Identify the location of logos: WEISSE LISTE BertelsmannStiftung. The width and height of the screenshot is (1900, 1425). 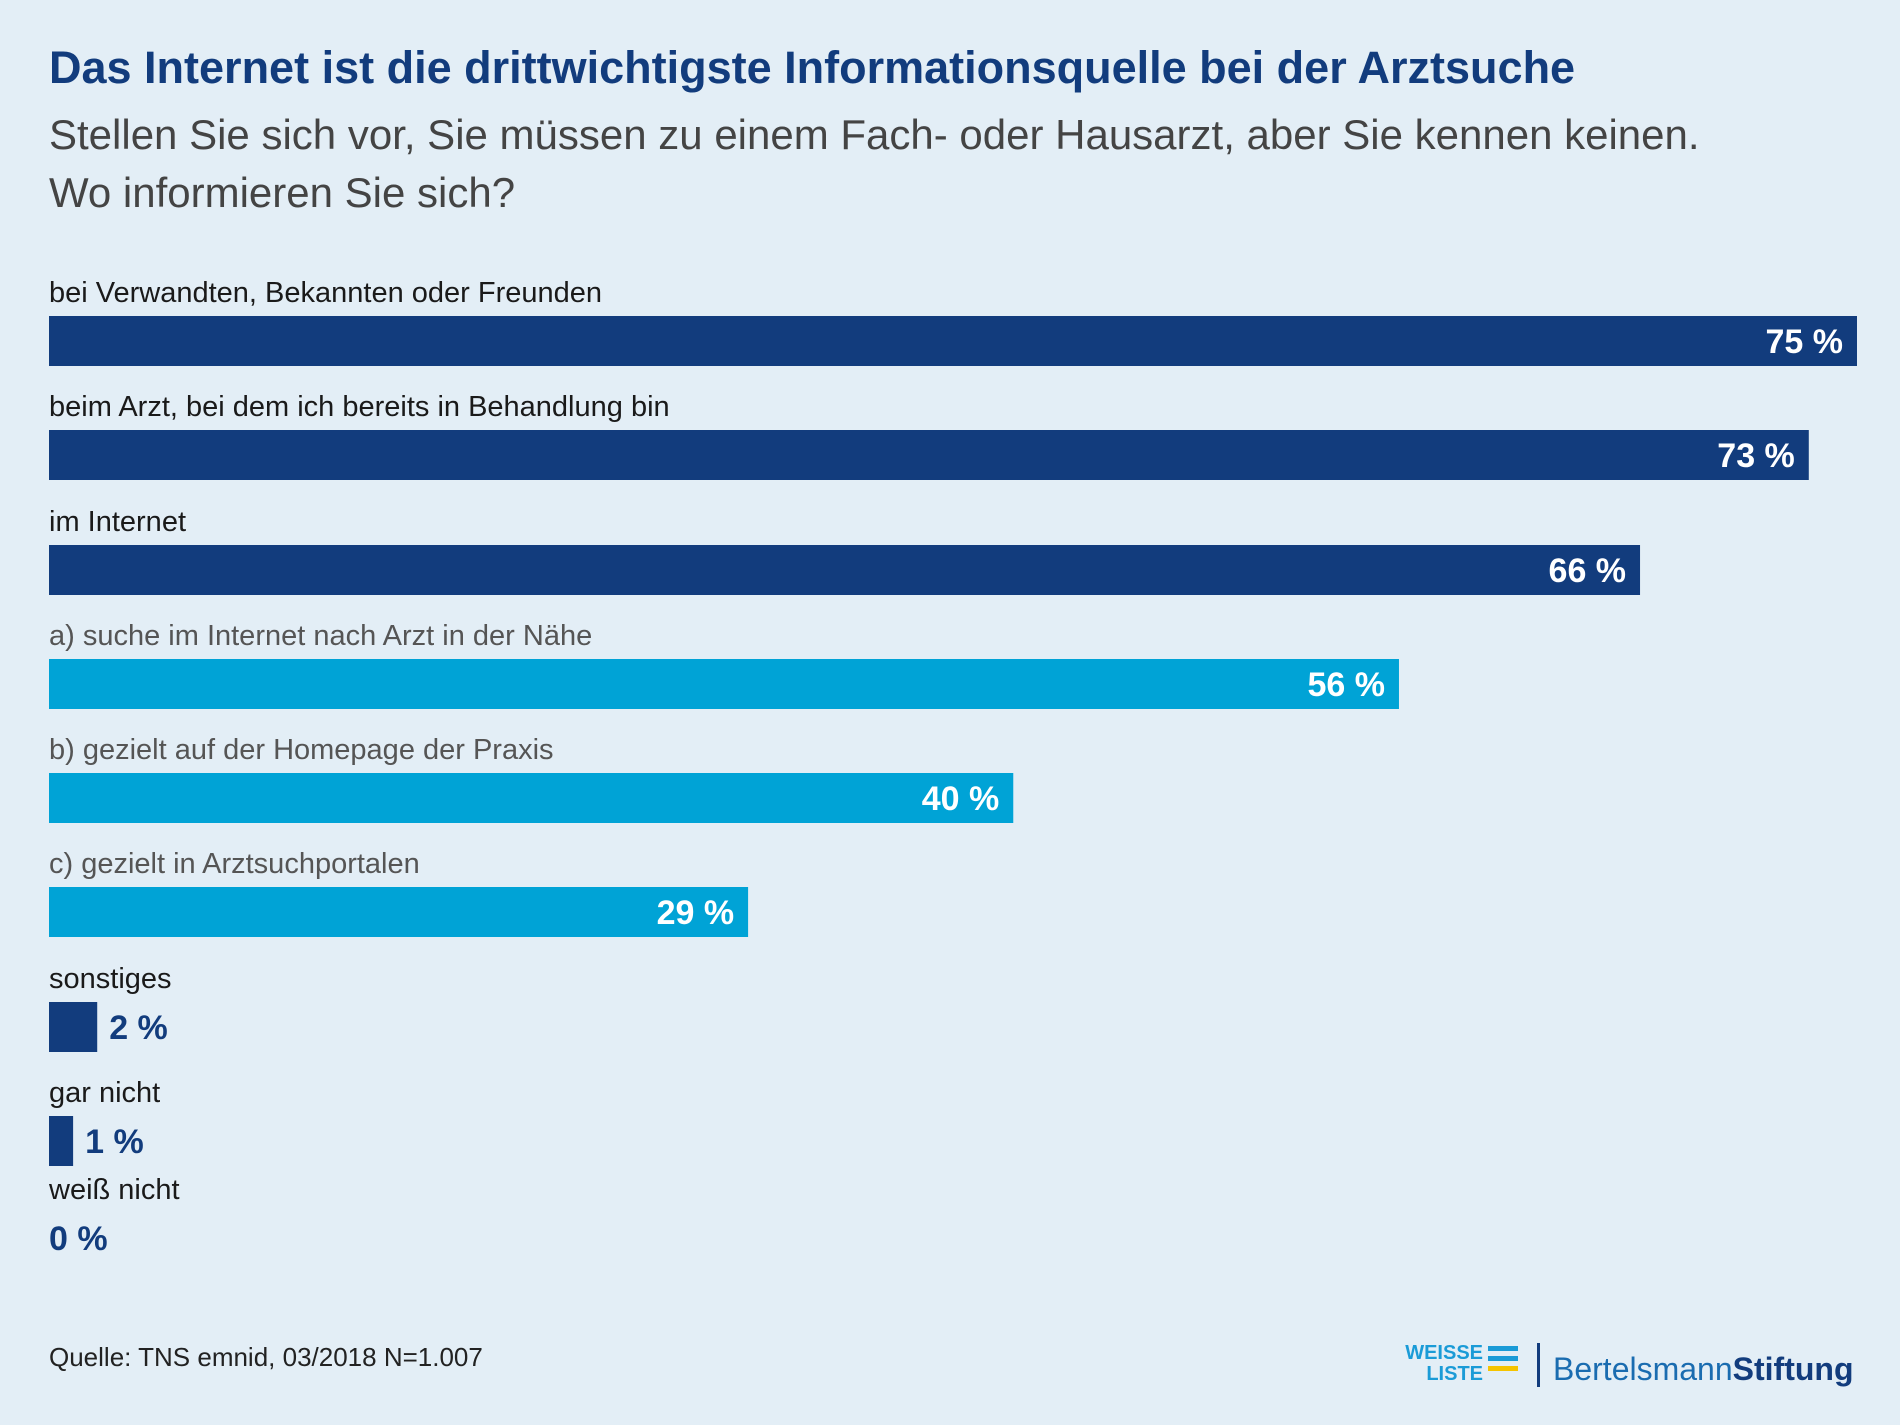
(1628, 1367).